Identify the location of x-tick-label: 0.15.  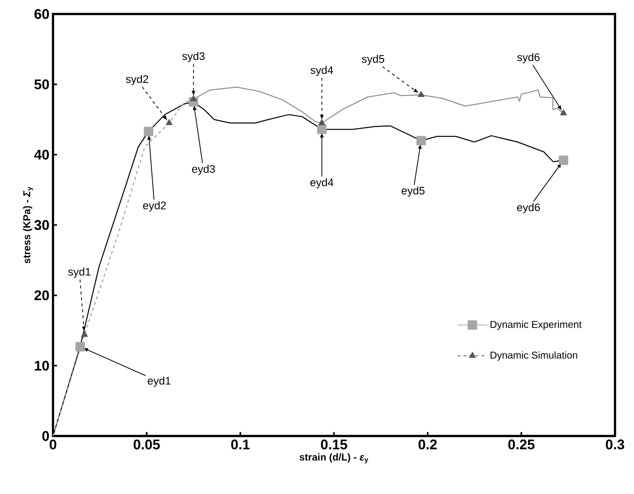
(334, 445).